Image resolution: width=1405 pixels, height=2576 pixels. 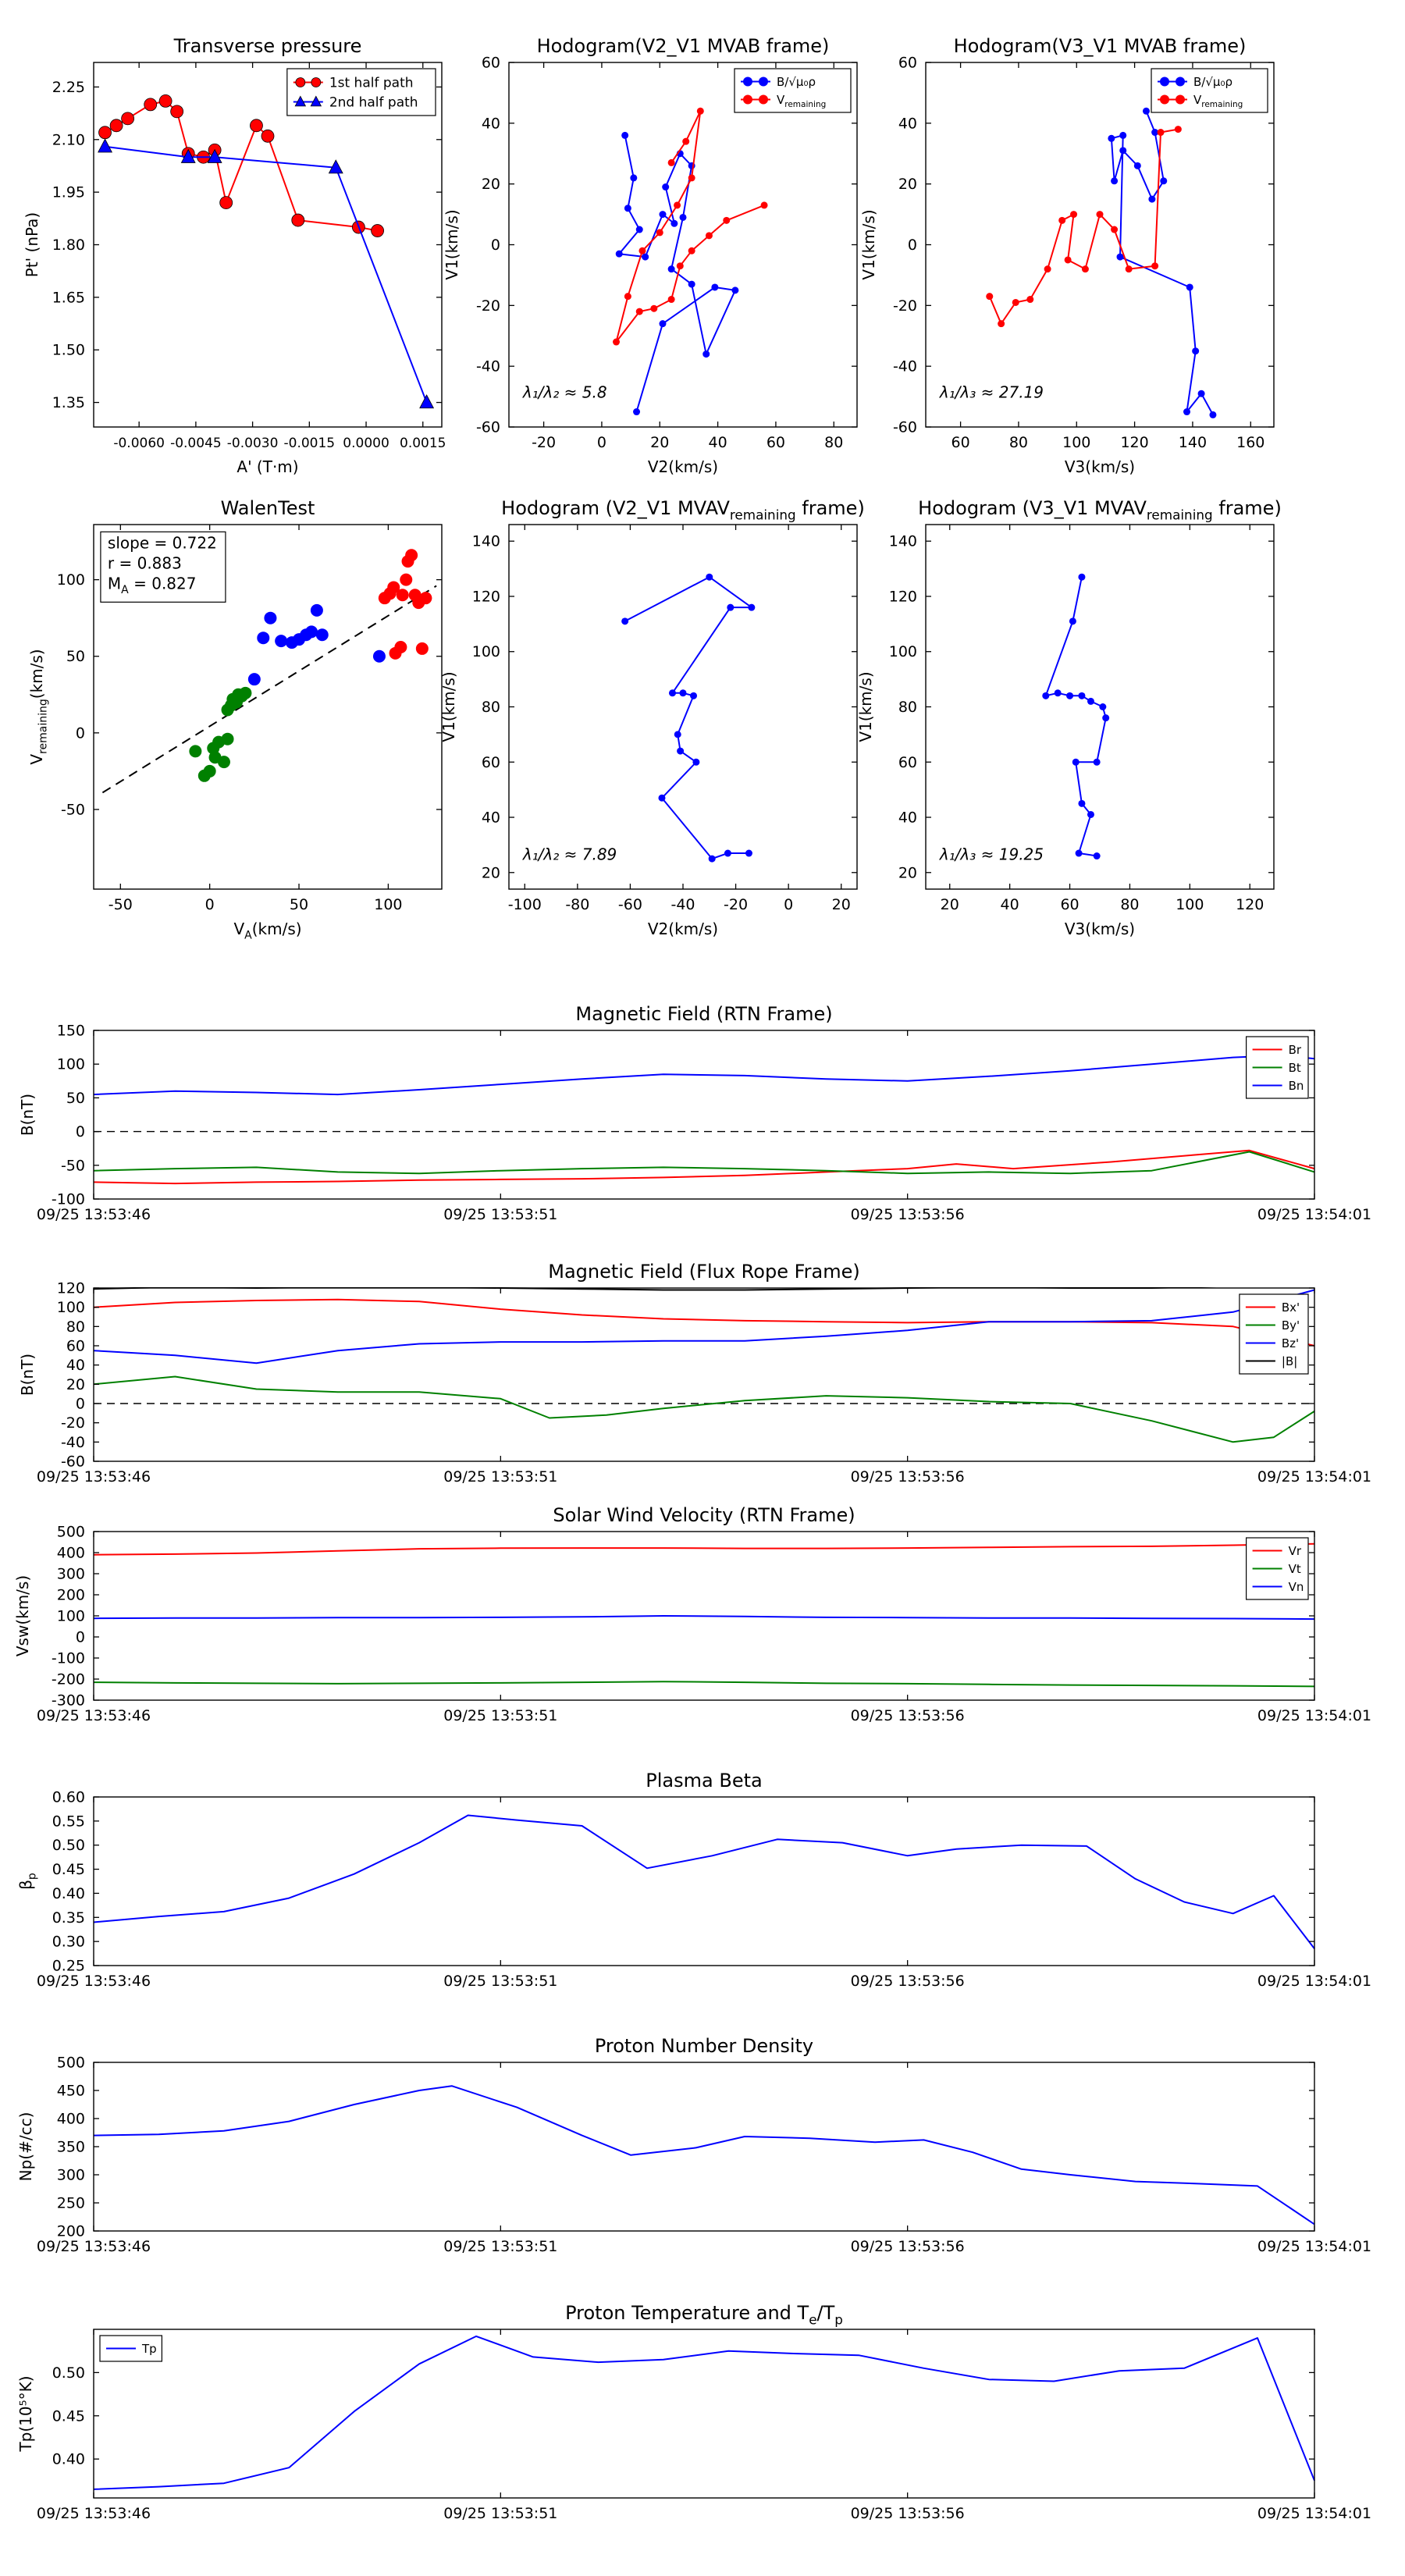 I want to click on y-tick-label: 450, so click(x=71, y=2091).